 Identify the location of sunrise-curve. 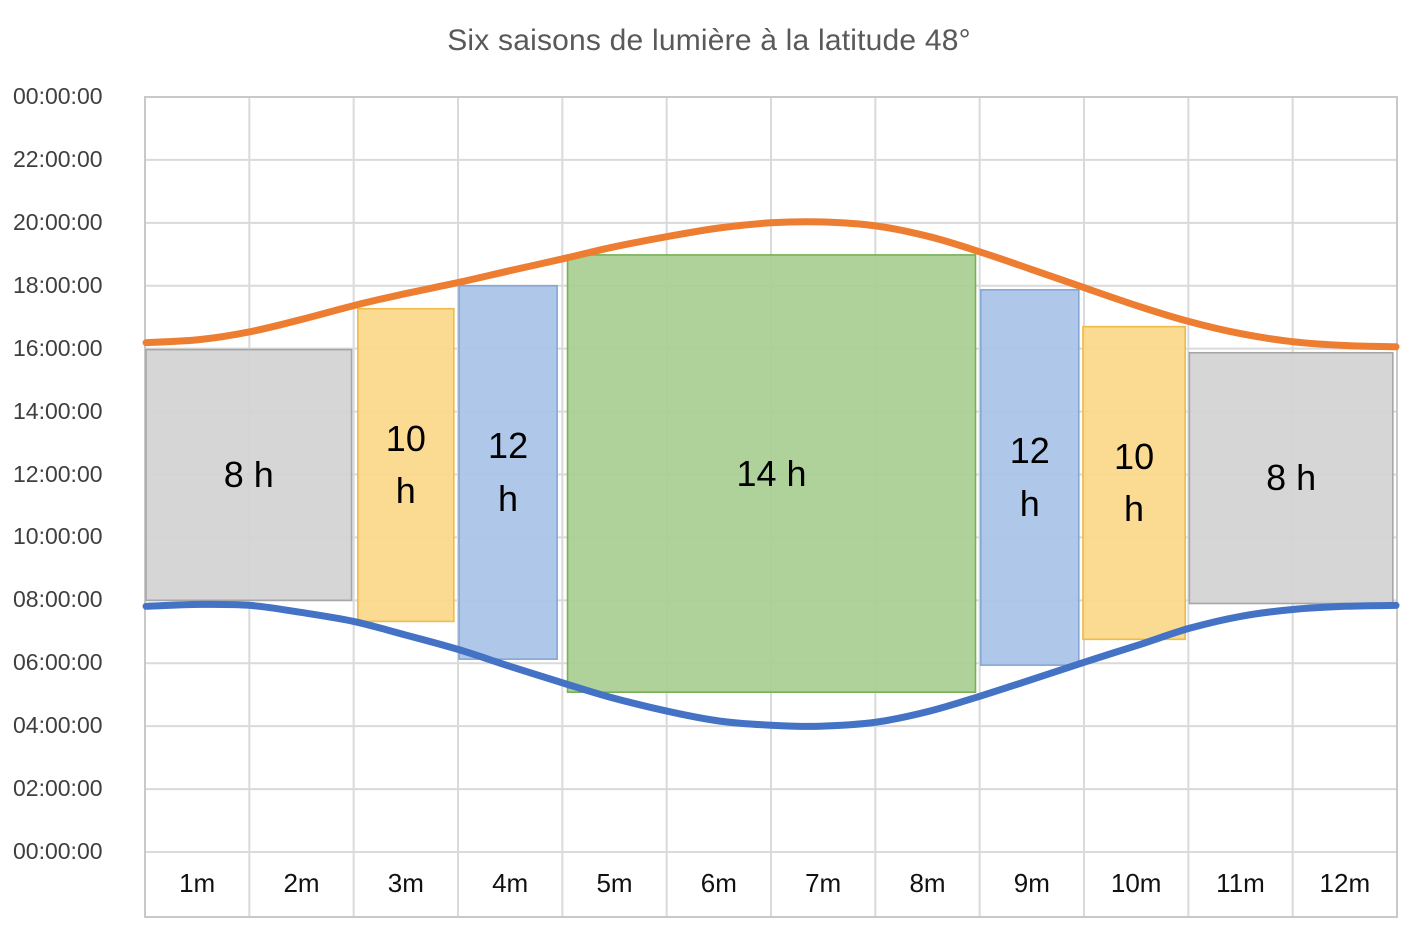
(771, 665).